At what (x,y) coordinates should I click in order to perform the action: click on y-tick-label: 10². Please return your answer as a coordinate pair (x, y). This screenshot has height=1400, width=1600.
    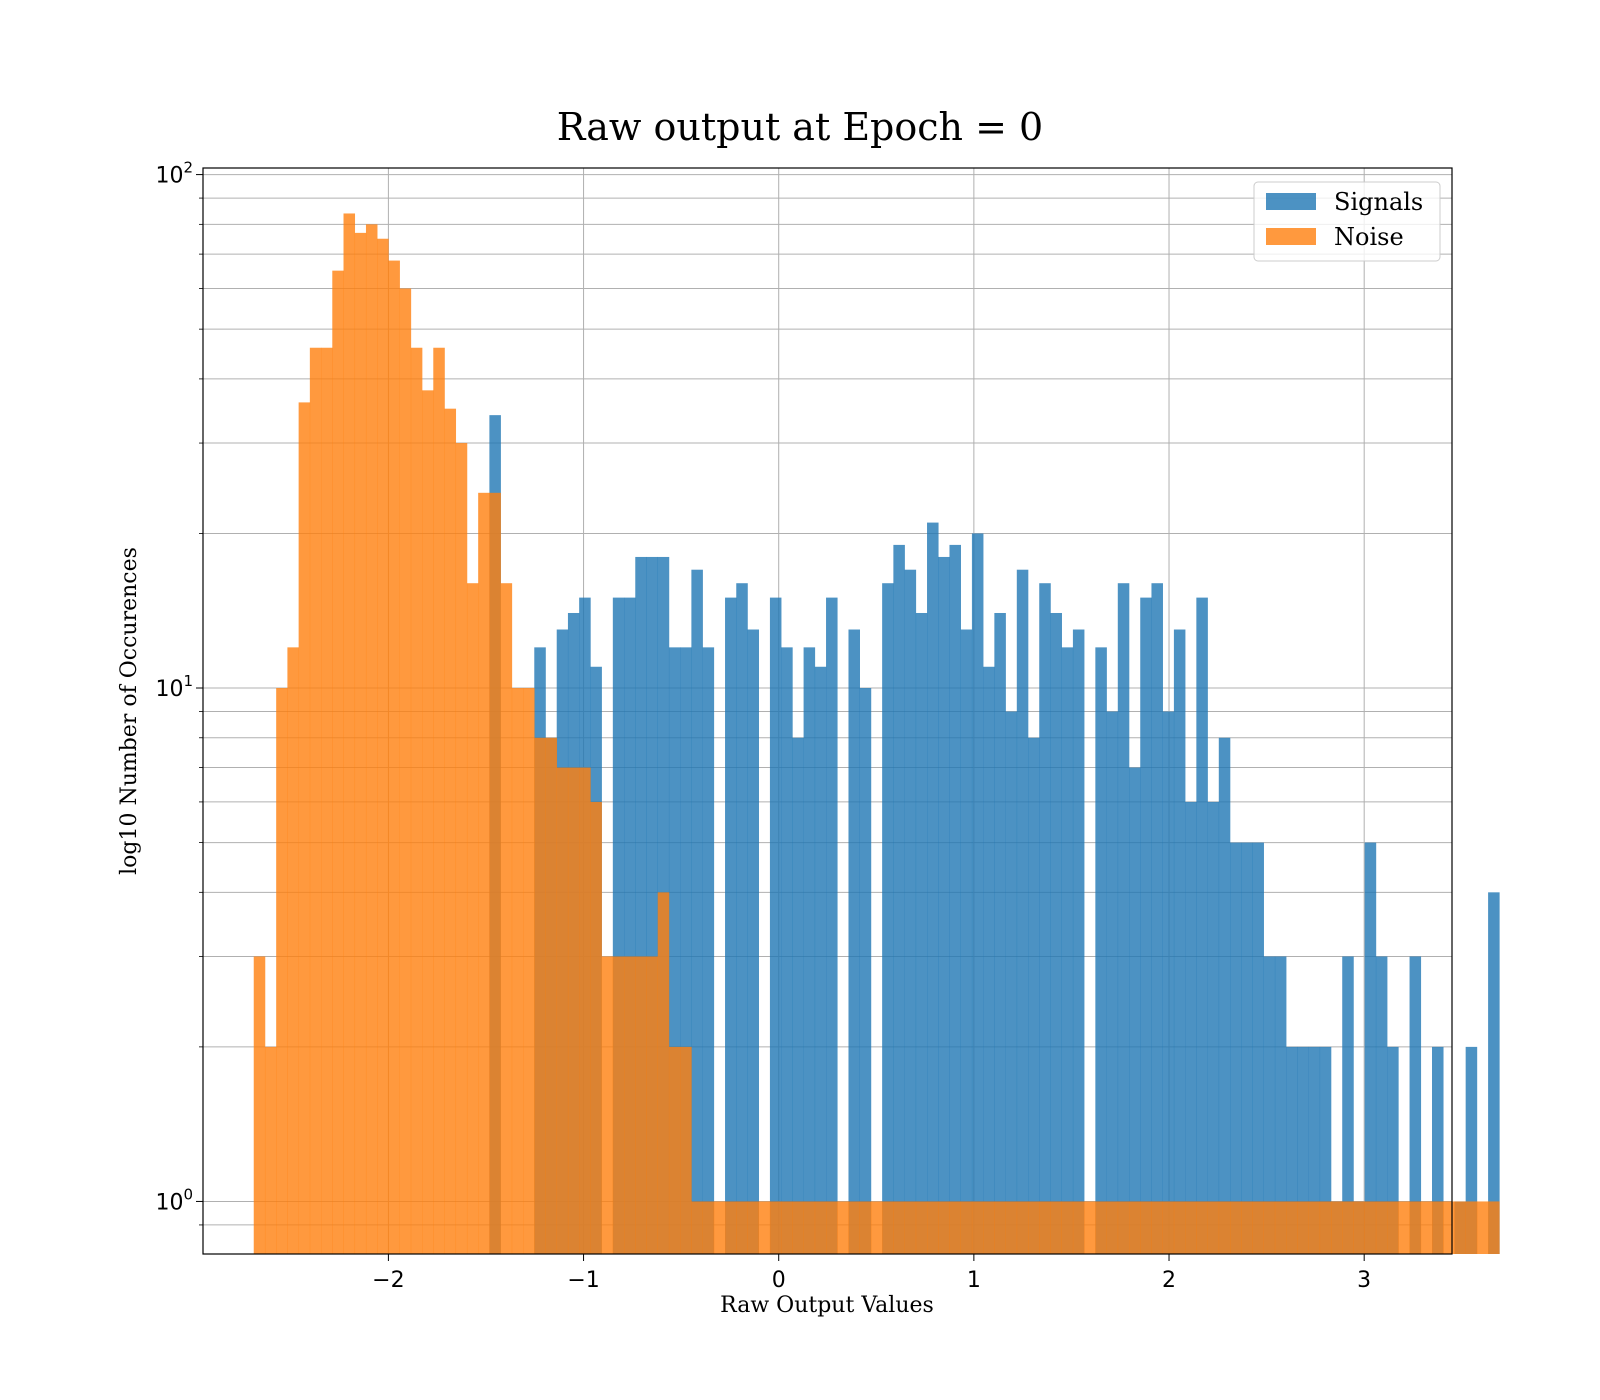
    Looking at the image, I should click on (174, 174).